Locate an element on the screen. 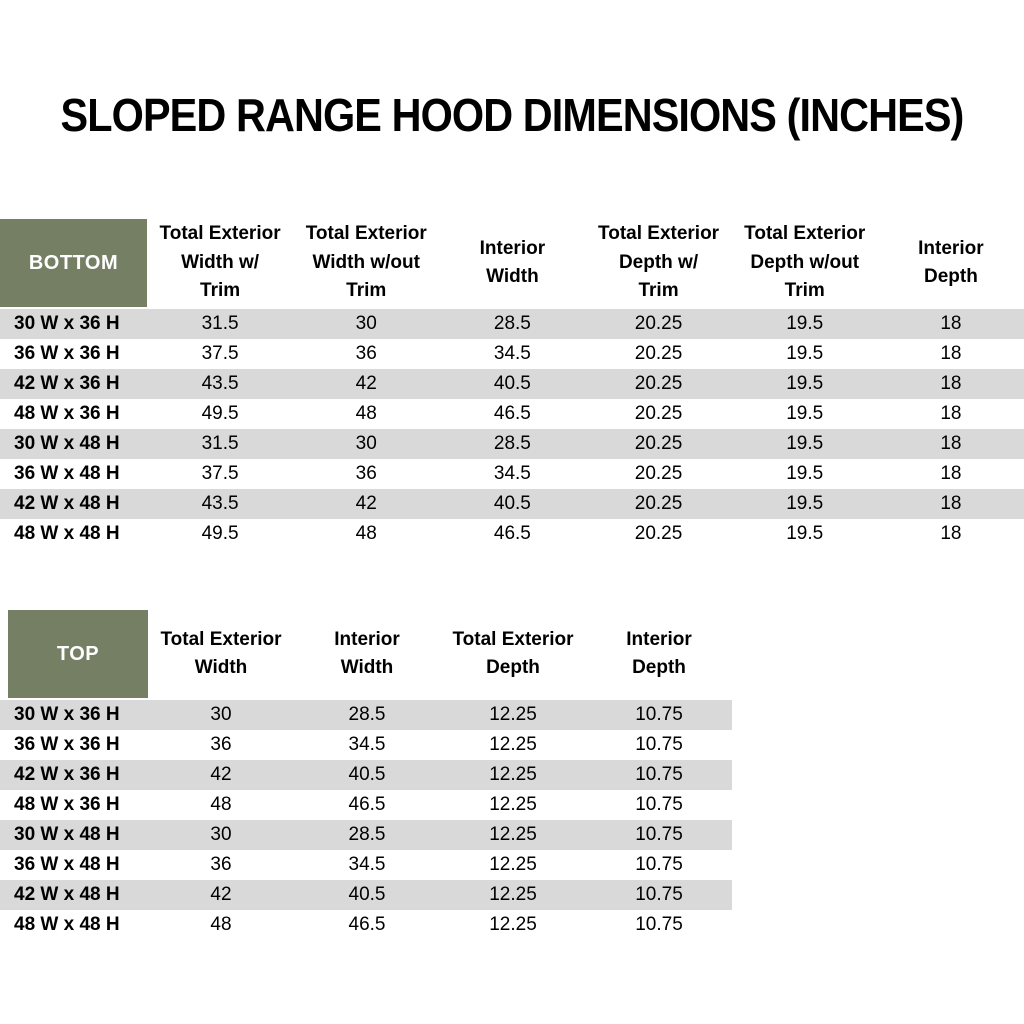 The height and width of the screenshot is (1024, 1024). page-title: SLOPED RANGE HOOD DIMENSIONS (INCHES) is located at coordinates (512, 115).